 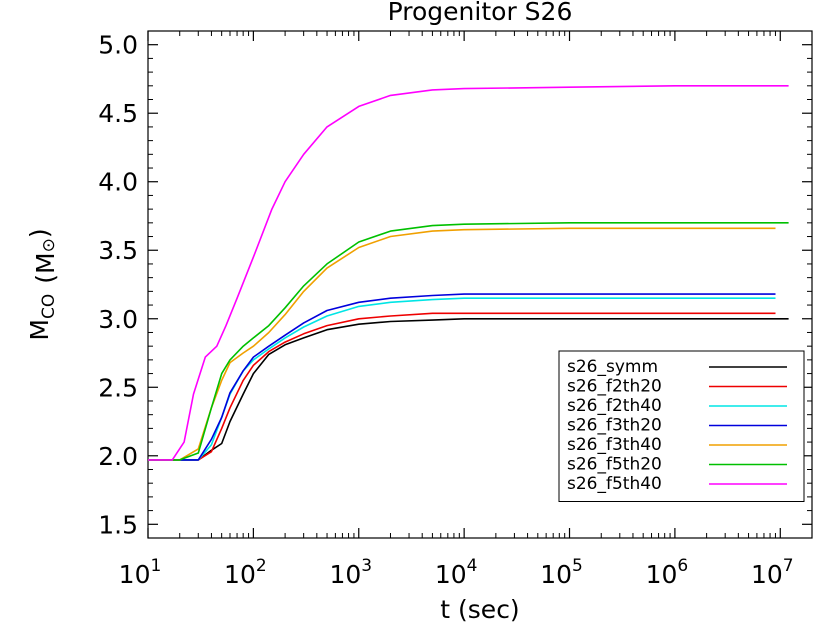 I want to click on x-tick-label: 10², so click(x=245, y=572).